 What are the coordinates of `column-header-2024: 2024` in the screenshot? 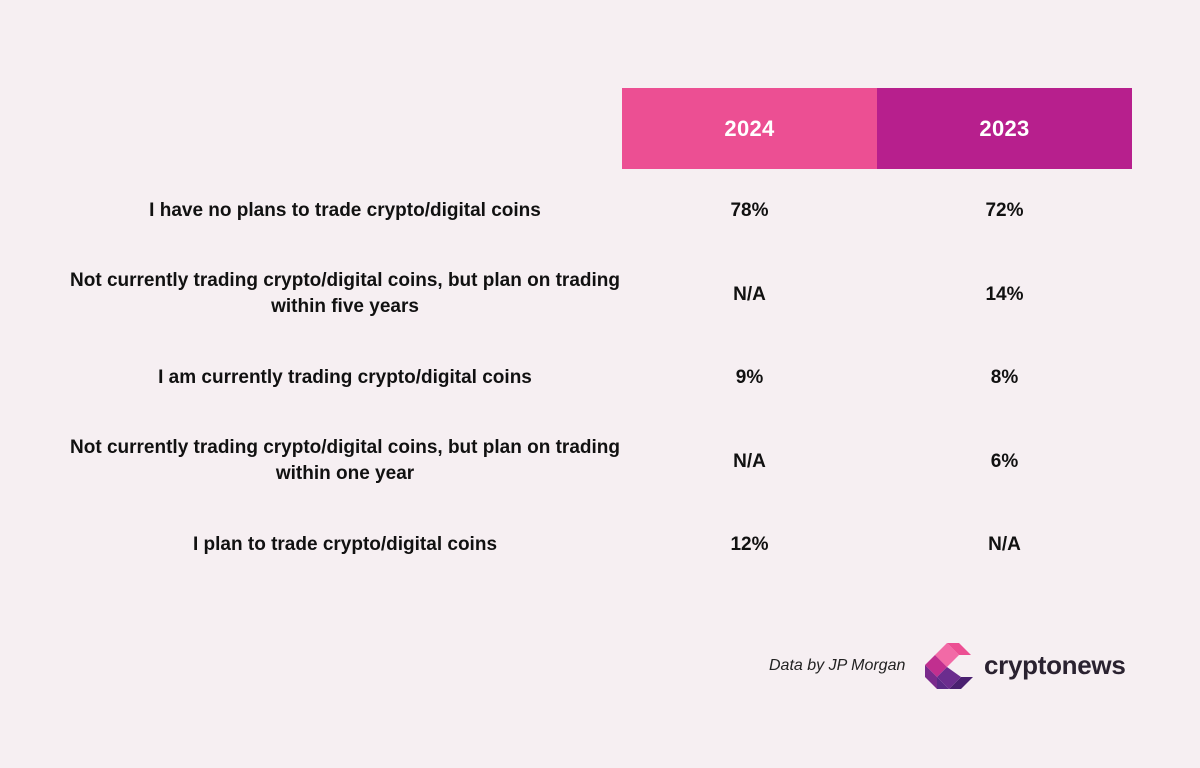 It's located at (749, 128).